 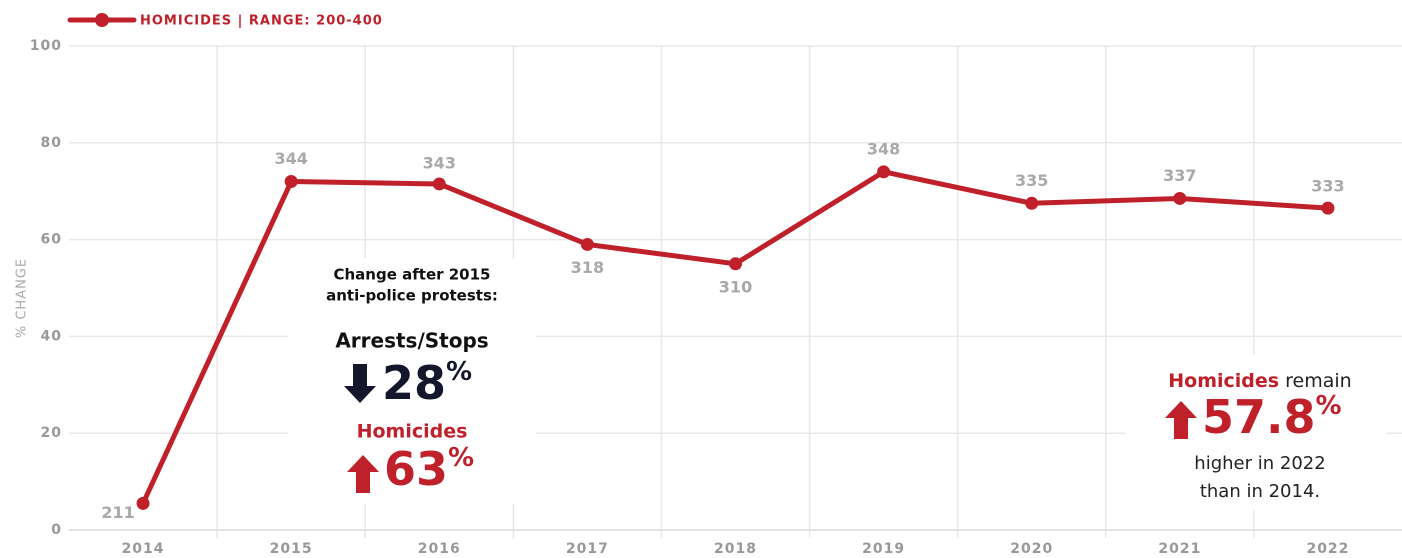 What do you see at coordinates (1259, 463) in the screenshot?
I see `annotation-text: higher in 2022` at bounding box center [1259, 463].